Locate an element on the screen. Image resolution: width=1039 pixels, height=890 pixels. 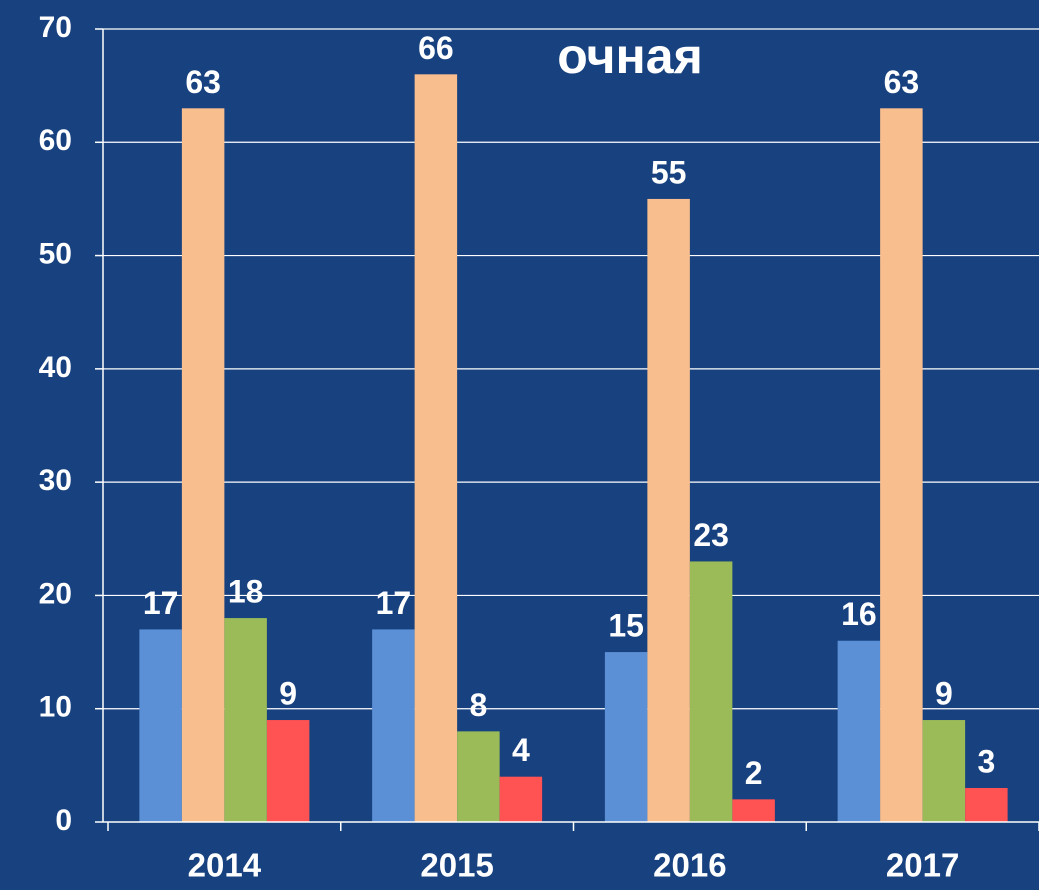
data-label: 16 is located at coordinates (859, 614).